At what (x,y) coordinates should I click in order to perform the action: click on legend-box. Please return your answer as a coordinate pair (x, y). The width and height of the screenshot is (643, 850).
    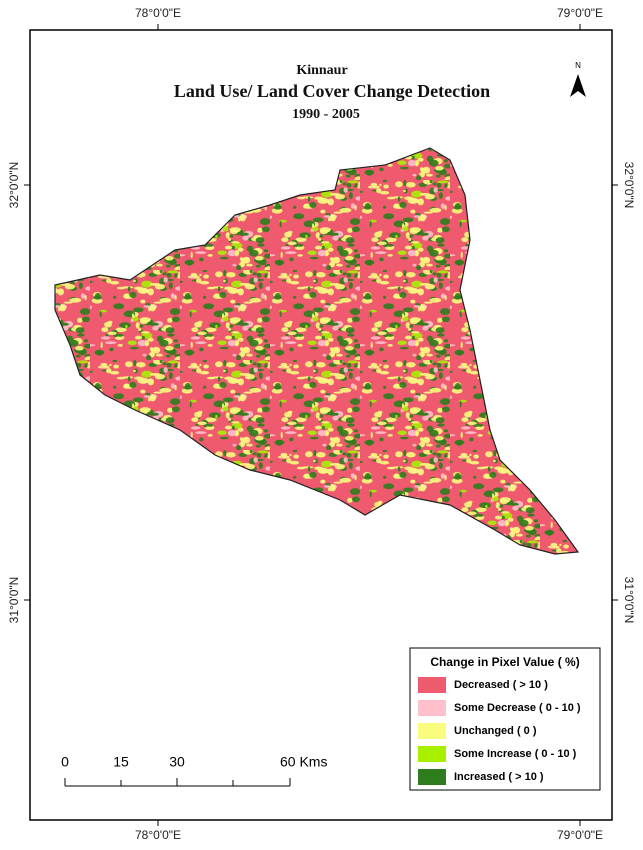
    Looking at the image, I should click on (505, 719).